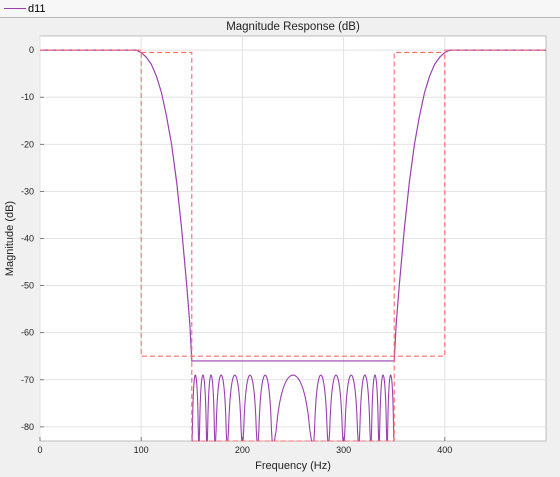 This screenshot has height=477, width=560. Describe the element at coordinates (31, 50) in the screenshot. I see `y-tick-label: 0` at that location.